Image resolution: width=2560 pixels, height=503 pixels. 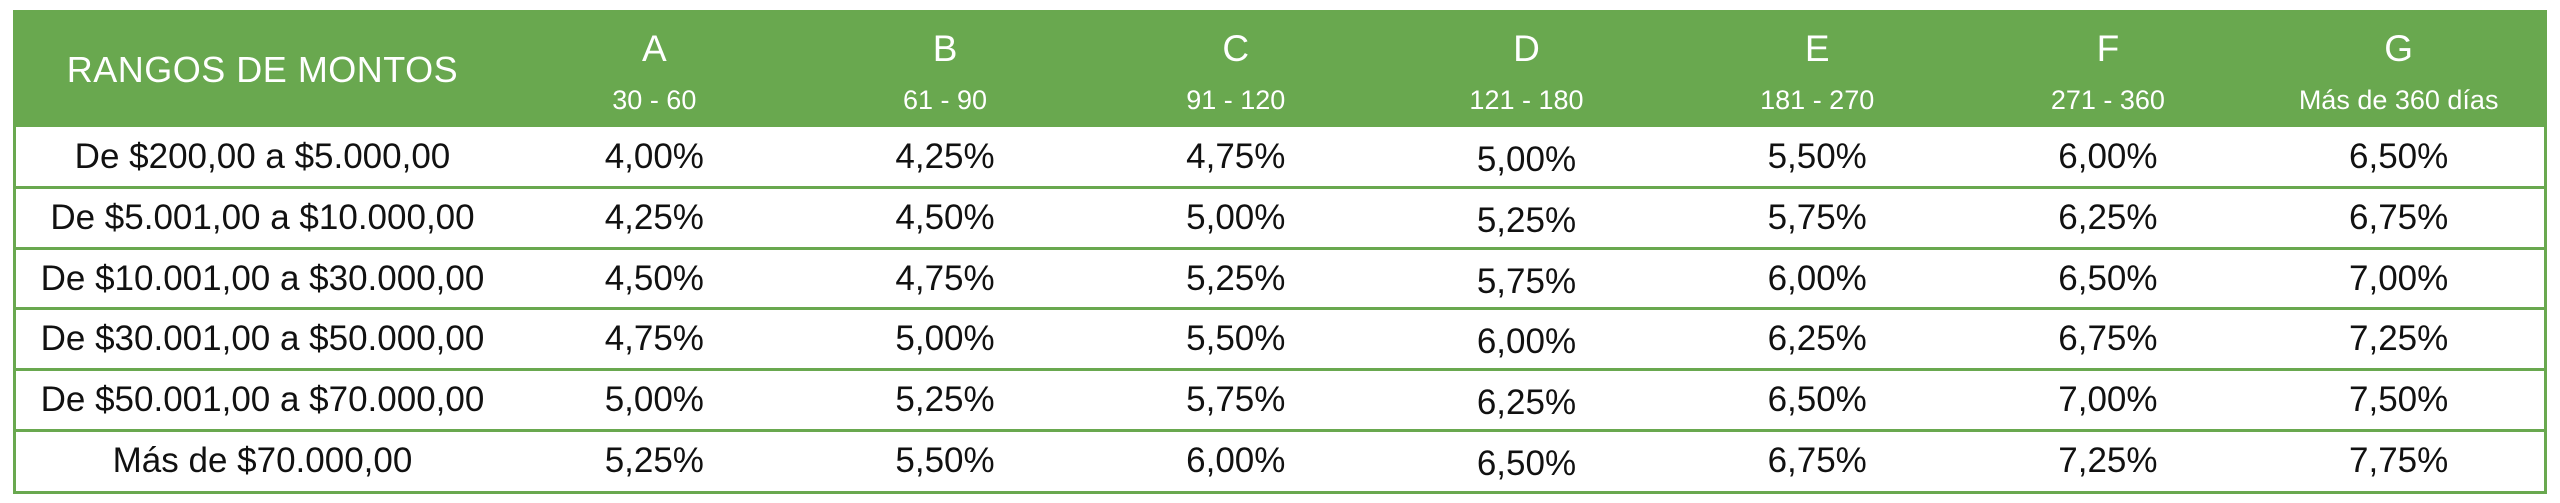 I want to click on column-letter: D, so click(x=1526, y=48).